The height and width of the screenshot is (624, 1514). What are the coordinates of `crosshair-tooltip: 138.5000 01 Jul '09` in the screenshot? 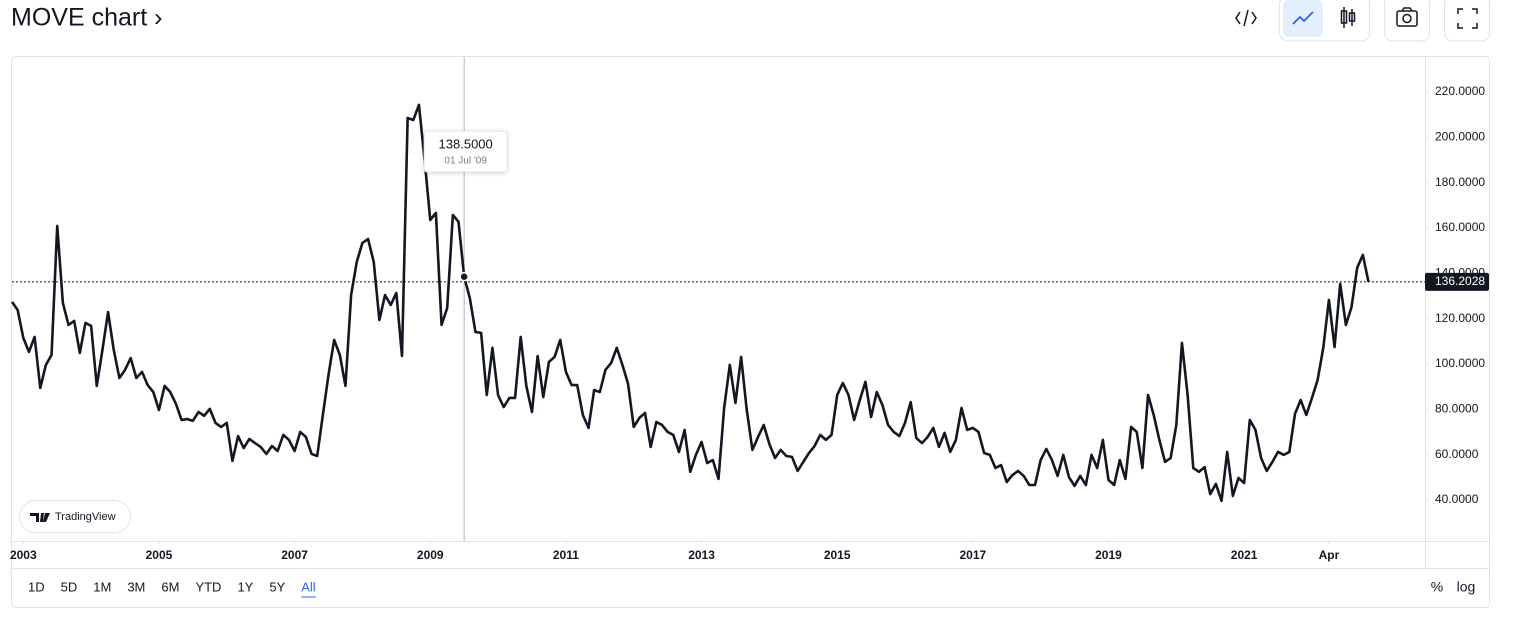 It's located at (465, 151).